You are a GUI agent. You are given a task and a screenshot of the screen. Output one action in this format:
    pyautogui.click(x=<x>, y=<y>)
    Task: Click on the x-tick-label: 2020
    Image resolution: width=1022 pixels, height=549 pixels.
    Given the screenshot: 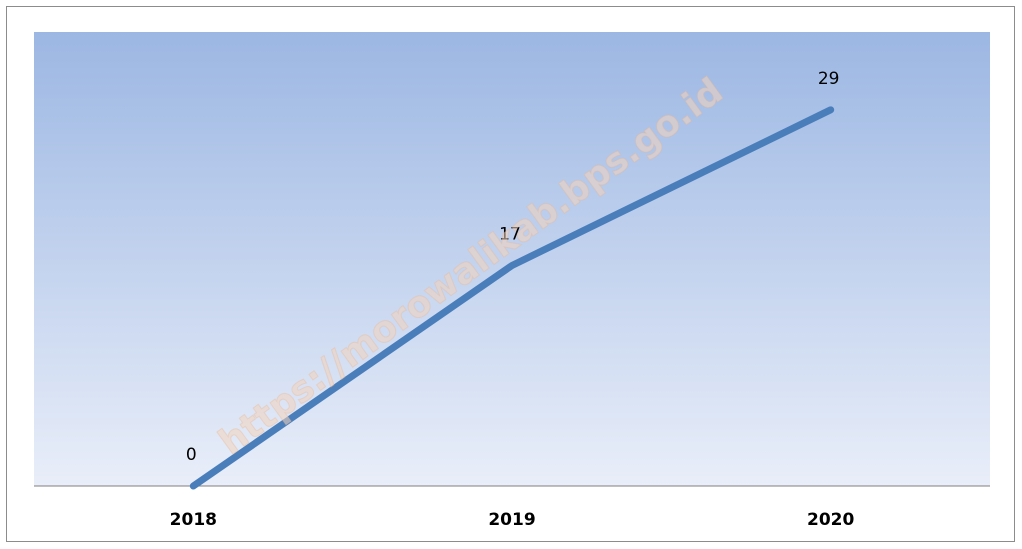 What is the action you would take?
    pyautogui.click(x=830, y=520)
    